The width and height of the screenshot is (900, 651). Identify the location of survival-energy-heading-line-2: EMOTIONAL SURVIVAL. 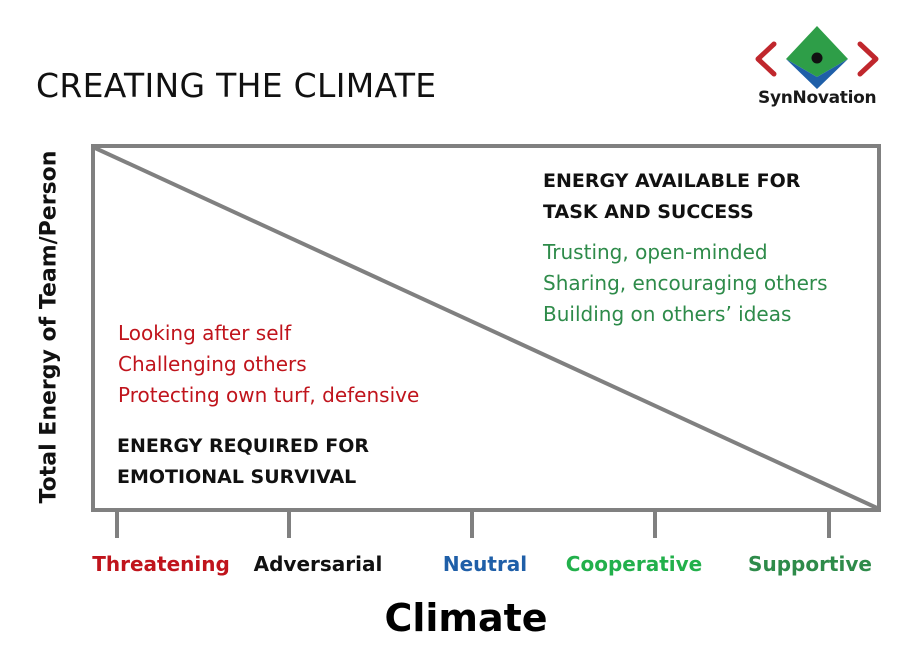
(237, 477).